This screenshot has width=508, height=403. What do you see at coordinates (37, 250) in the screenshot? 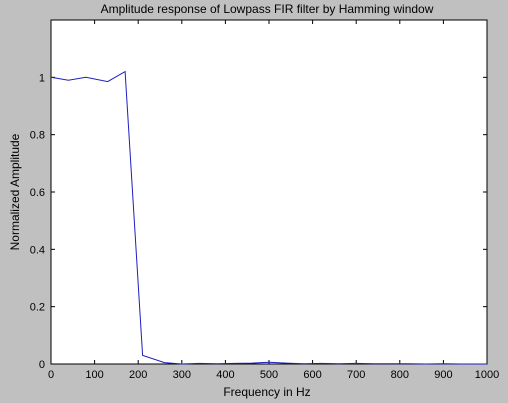
I see `y-tick-label: 0.4` at bounding box center [37, 250].